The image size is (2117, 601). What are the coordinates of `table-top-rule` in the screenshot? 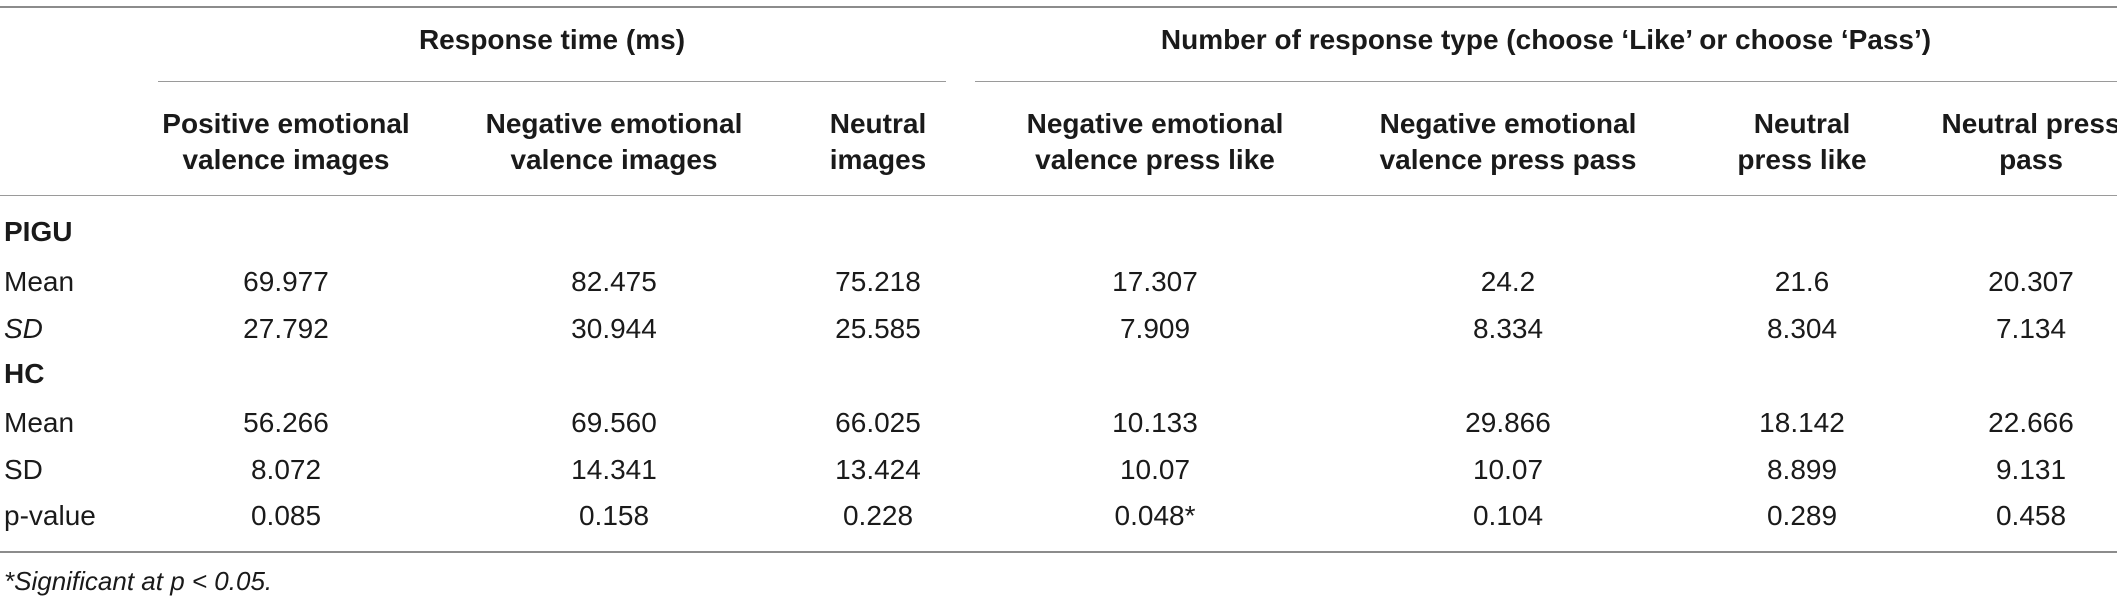 It's located at (1058, 7).